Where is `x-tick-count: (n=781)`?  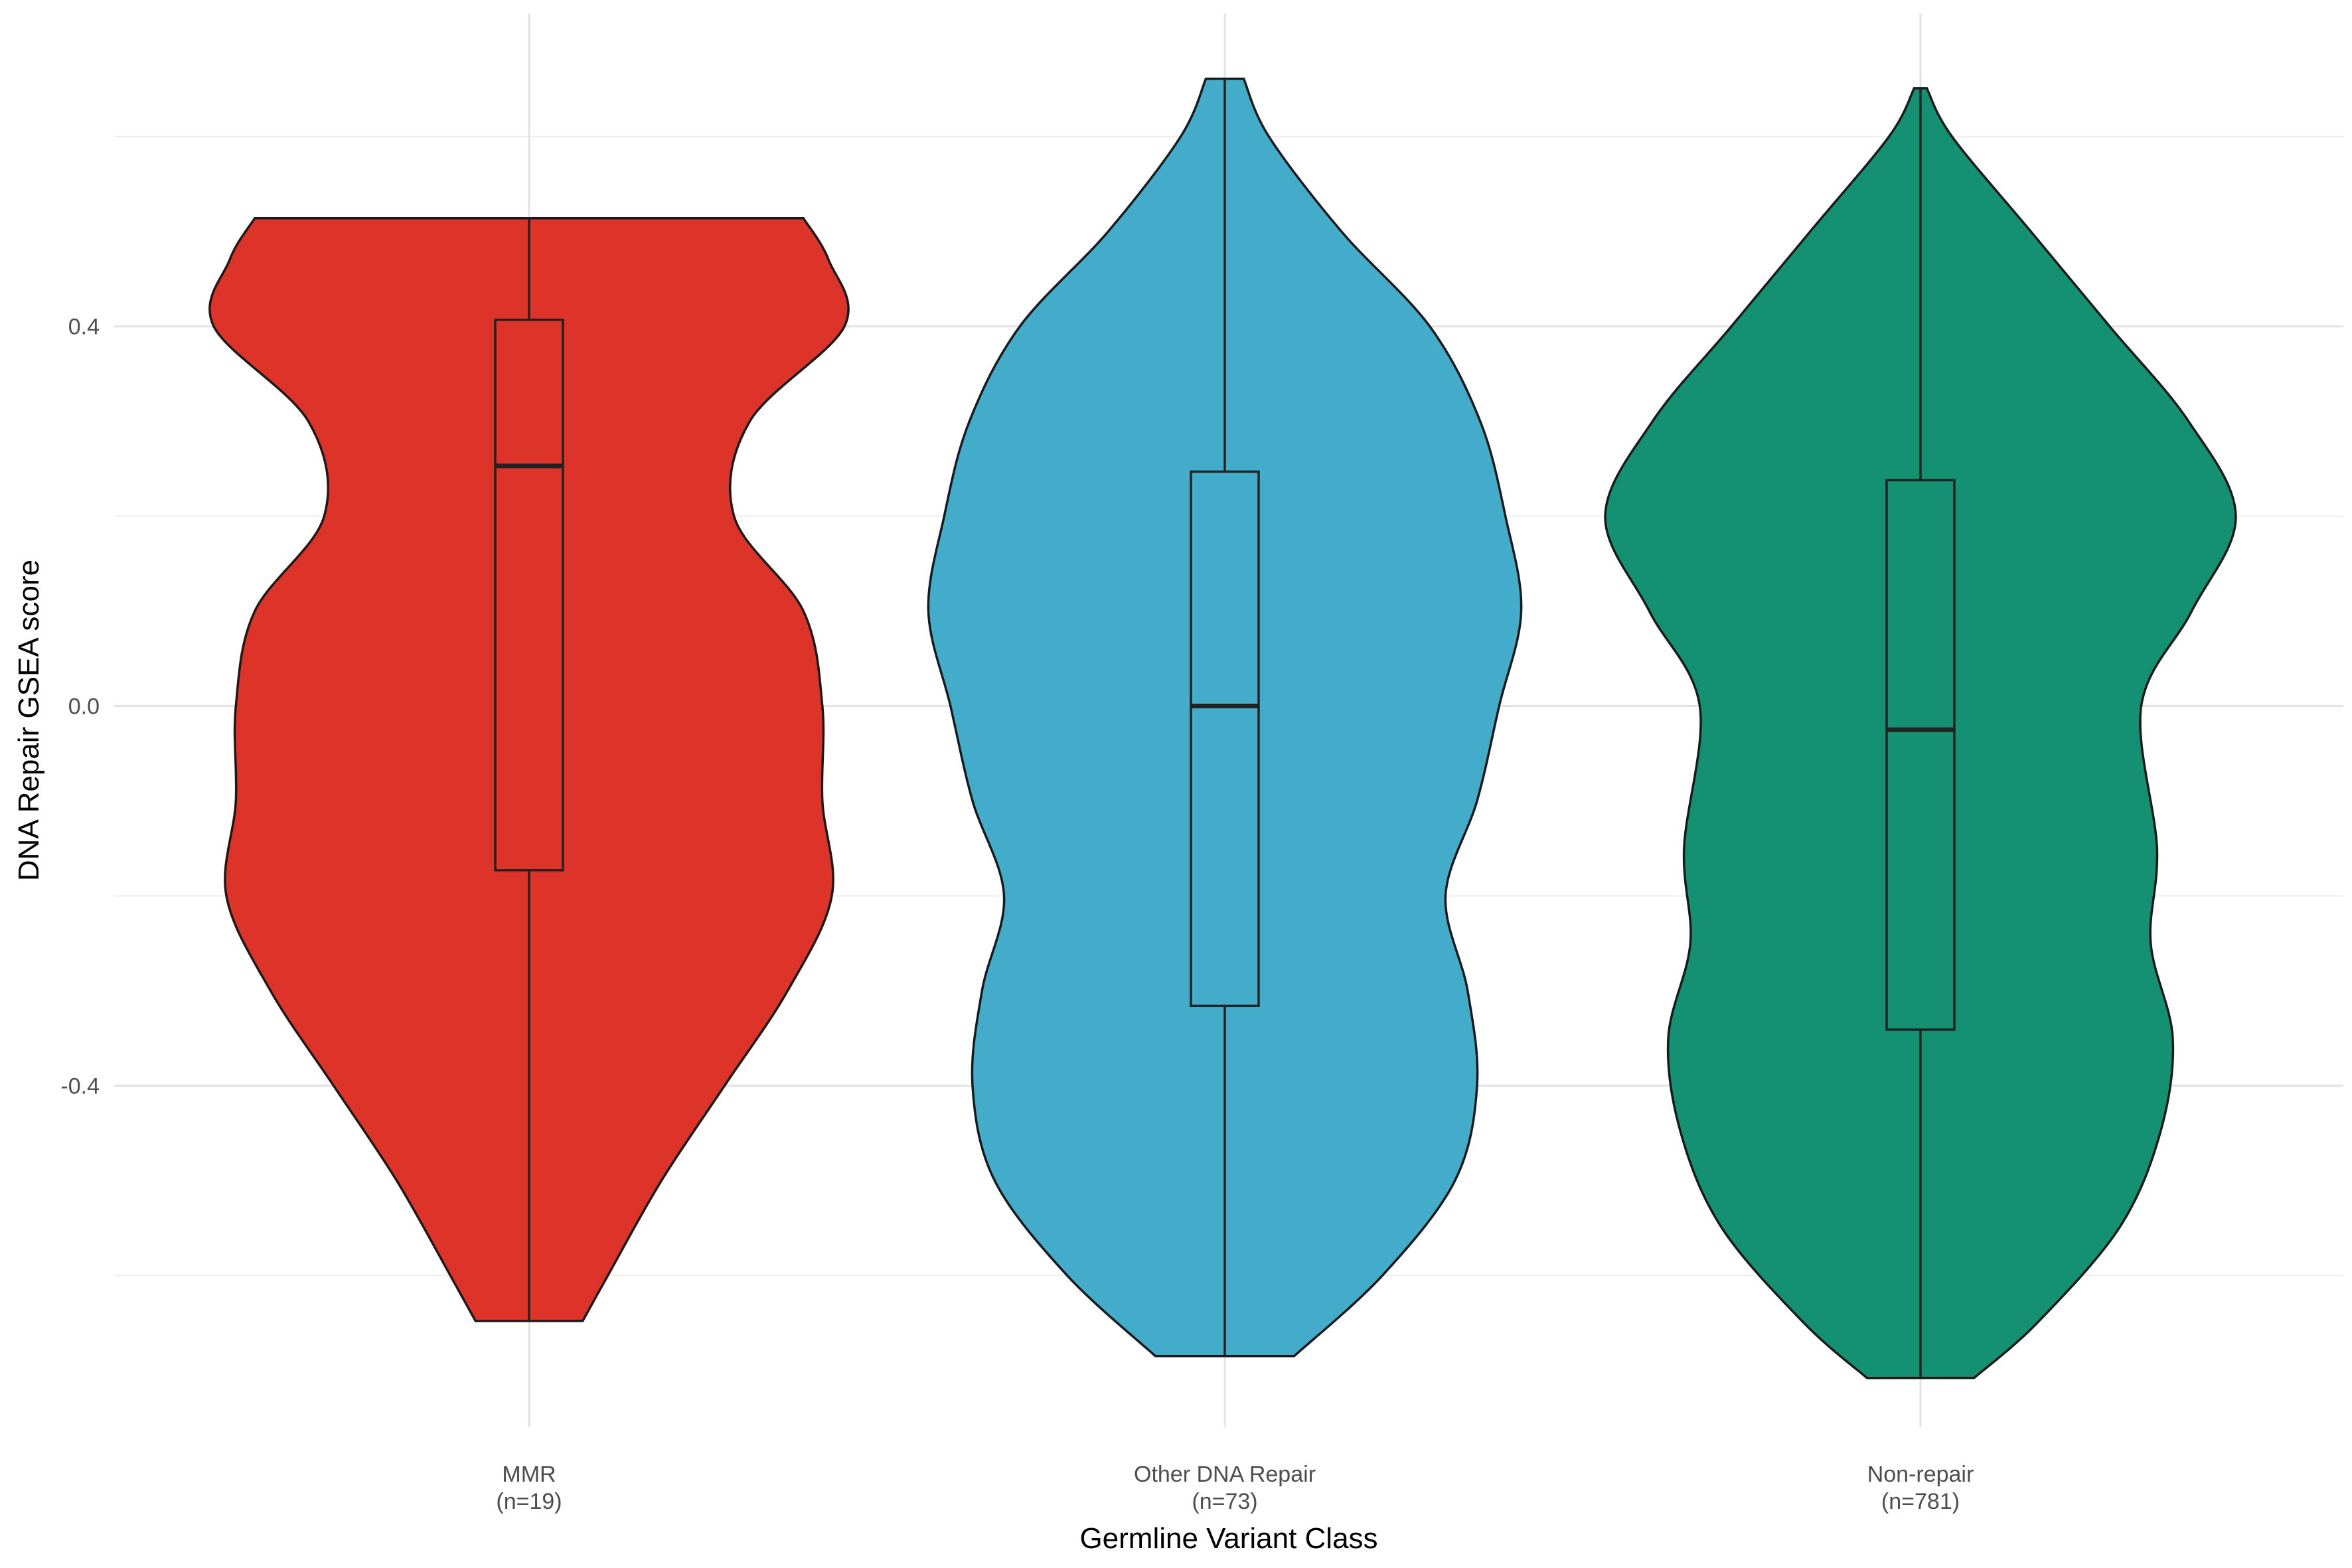 x-tick-count: (n=781) is located at coordinates (1921, 1502).